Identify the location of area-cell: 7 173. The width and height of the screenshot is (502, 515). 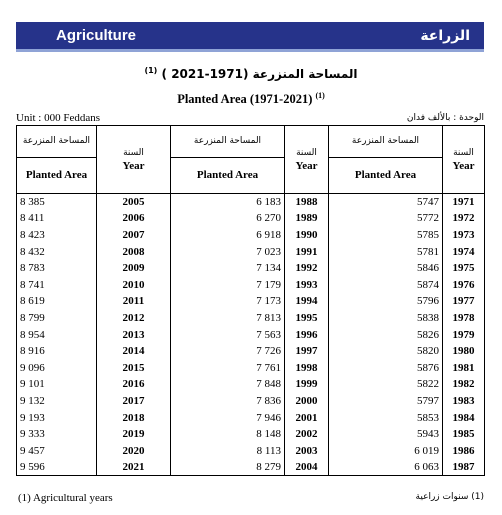
(227, 301).